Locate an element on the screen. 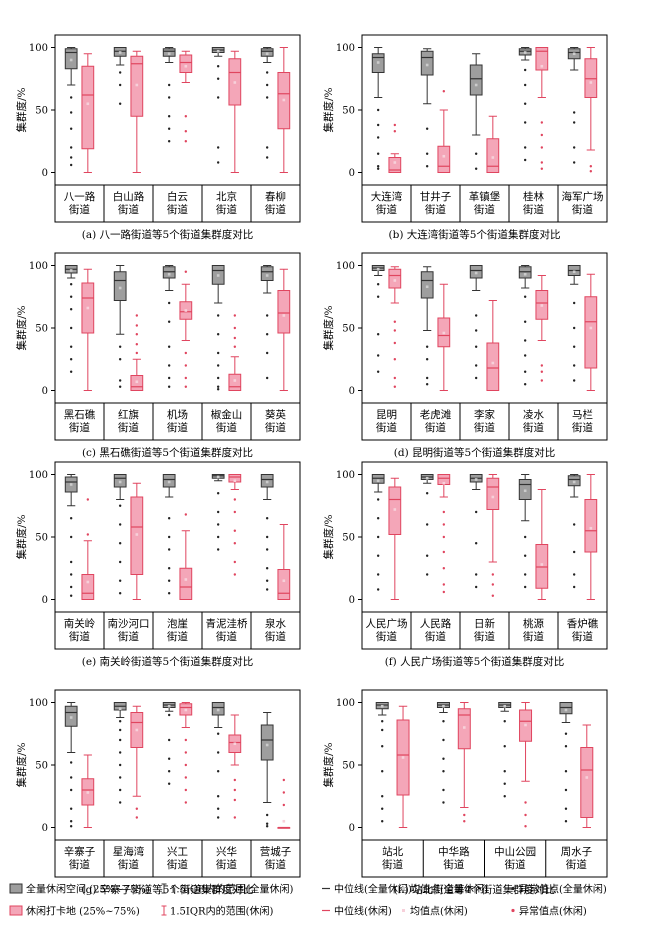  category-label: 机场街道 is located at coordinates (177, 421).